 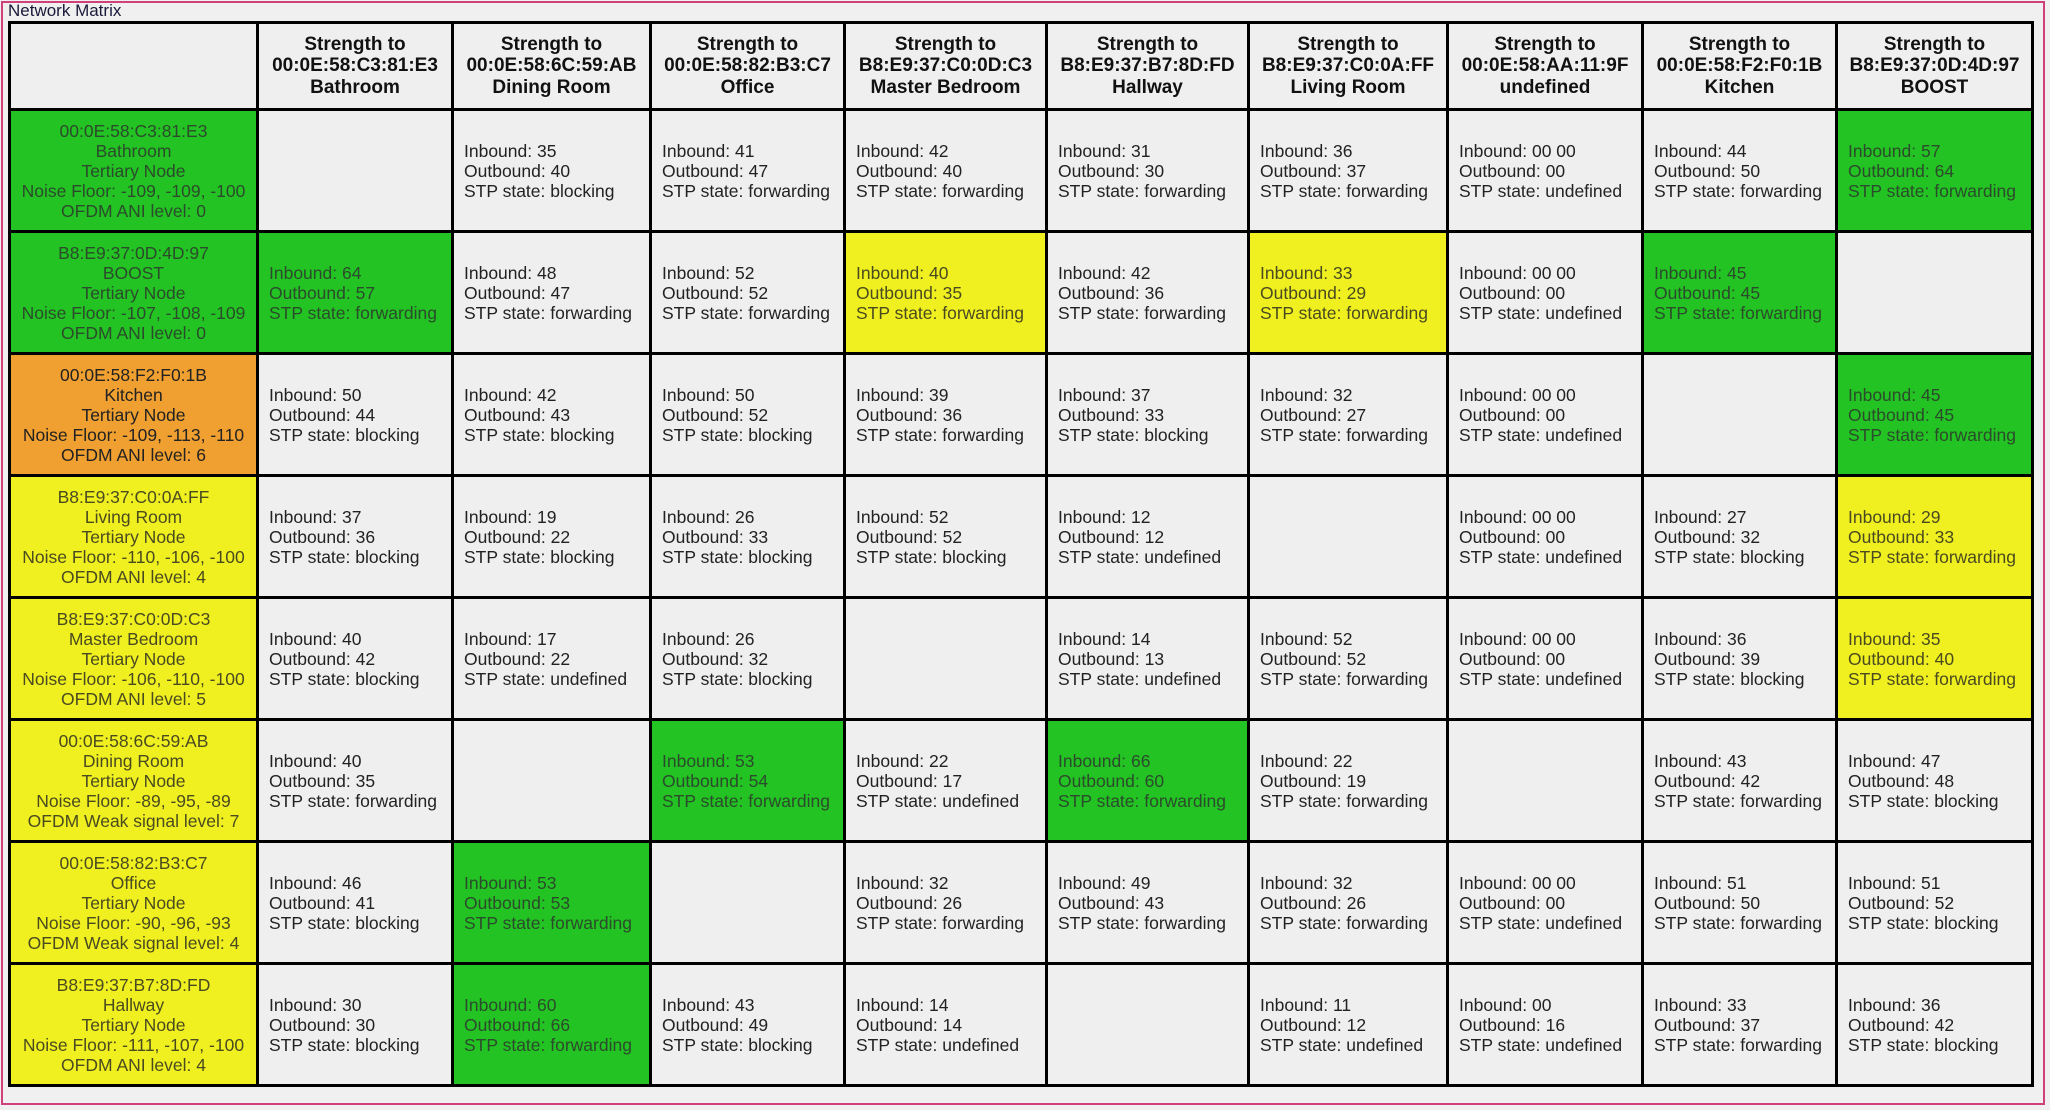 I want to click on stp-value: forwarding, so click(x=1387, y=800).